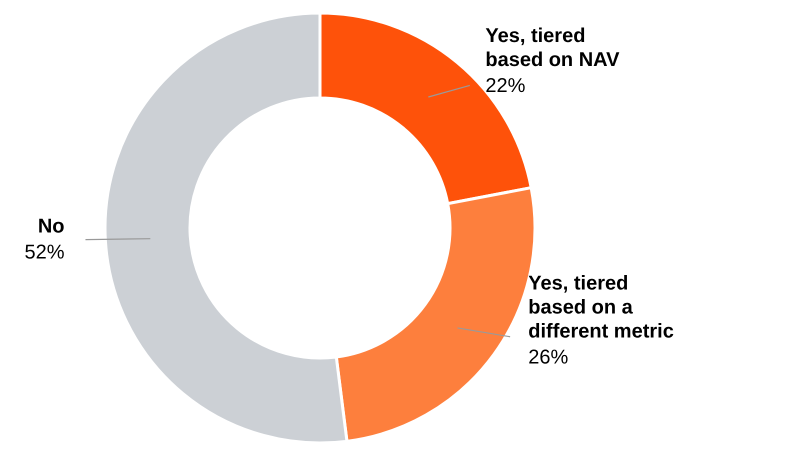  Describe the element at coordinates (601, 307) in the screenshot. I see `slice-label: Yes, tiered based on a different metric` at that location.